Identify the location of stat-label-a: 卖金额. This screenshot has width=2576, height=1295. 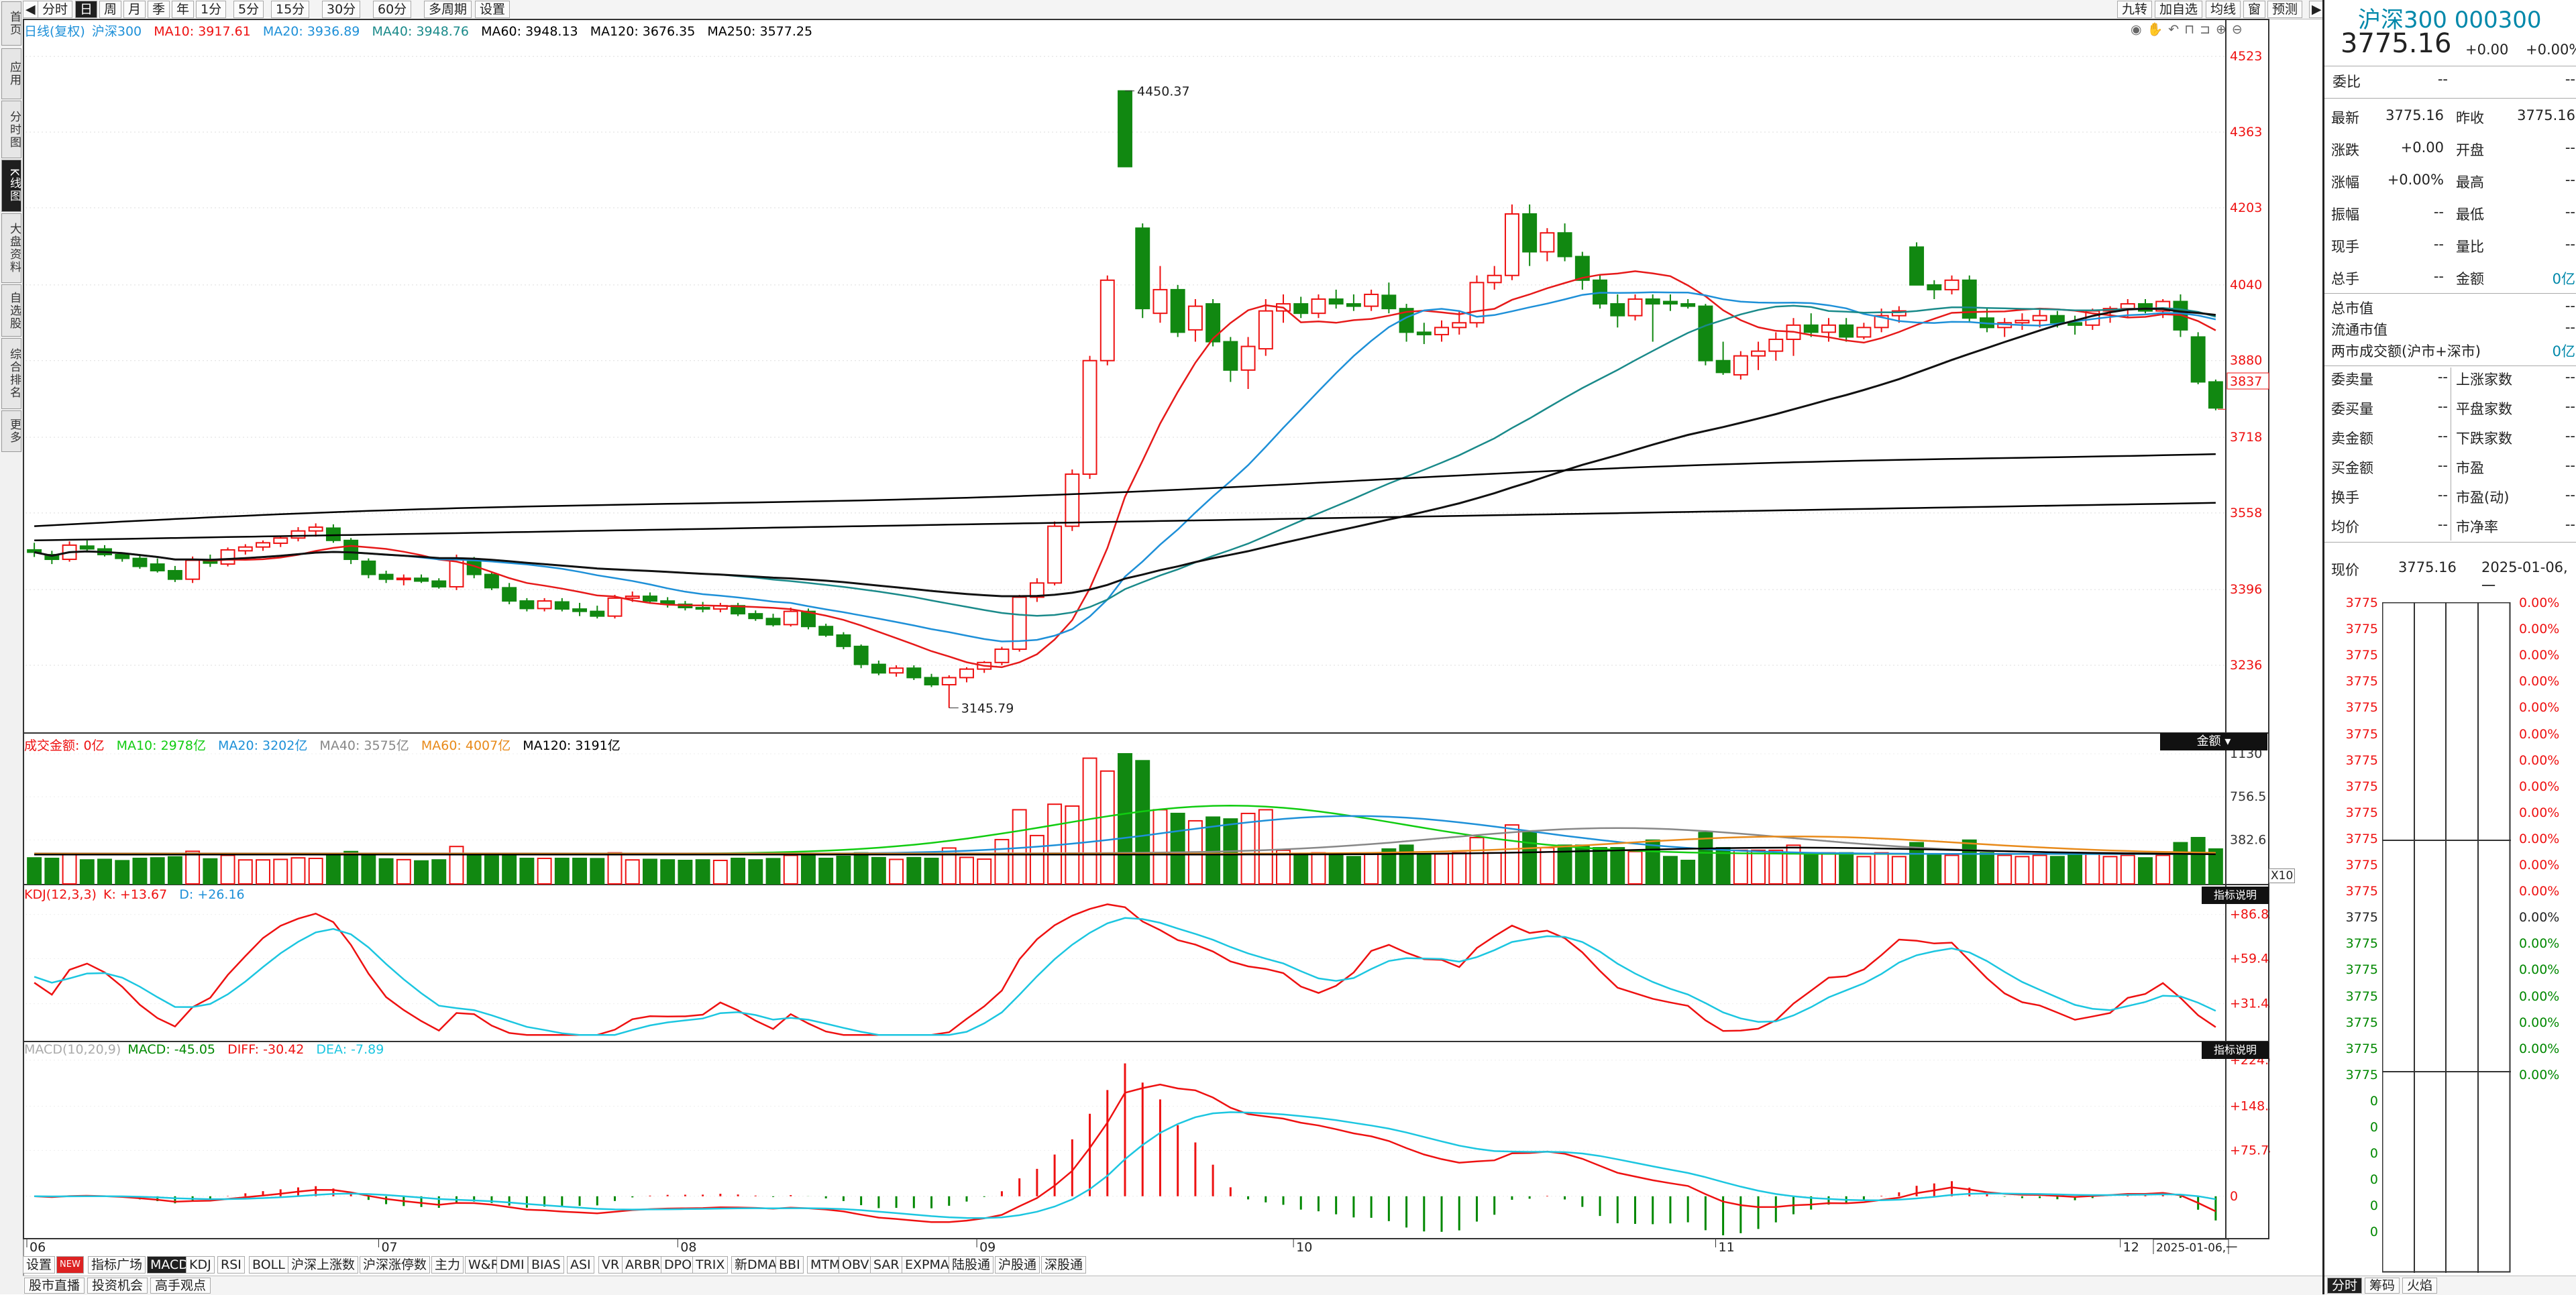
(2352, 439).